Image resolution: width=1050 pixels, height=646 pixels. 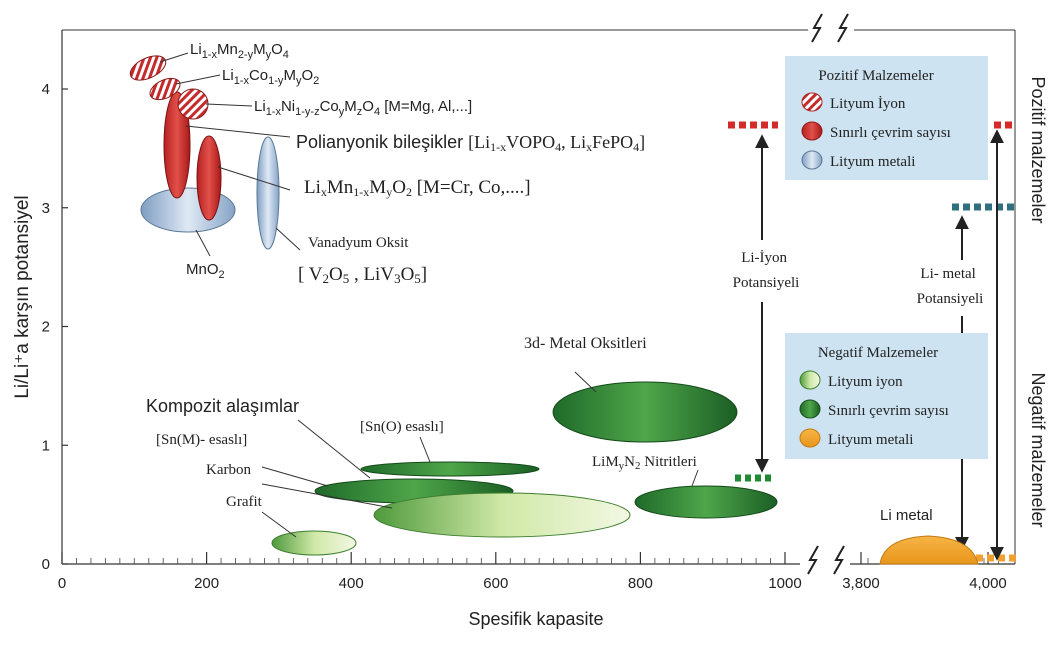 What do you see at coordinates (502, 515) in the screenshot?
I see `carbon-region` at bounding box center [502, 515].